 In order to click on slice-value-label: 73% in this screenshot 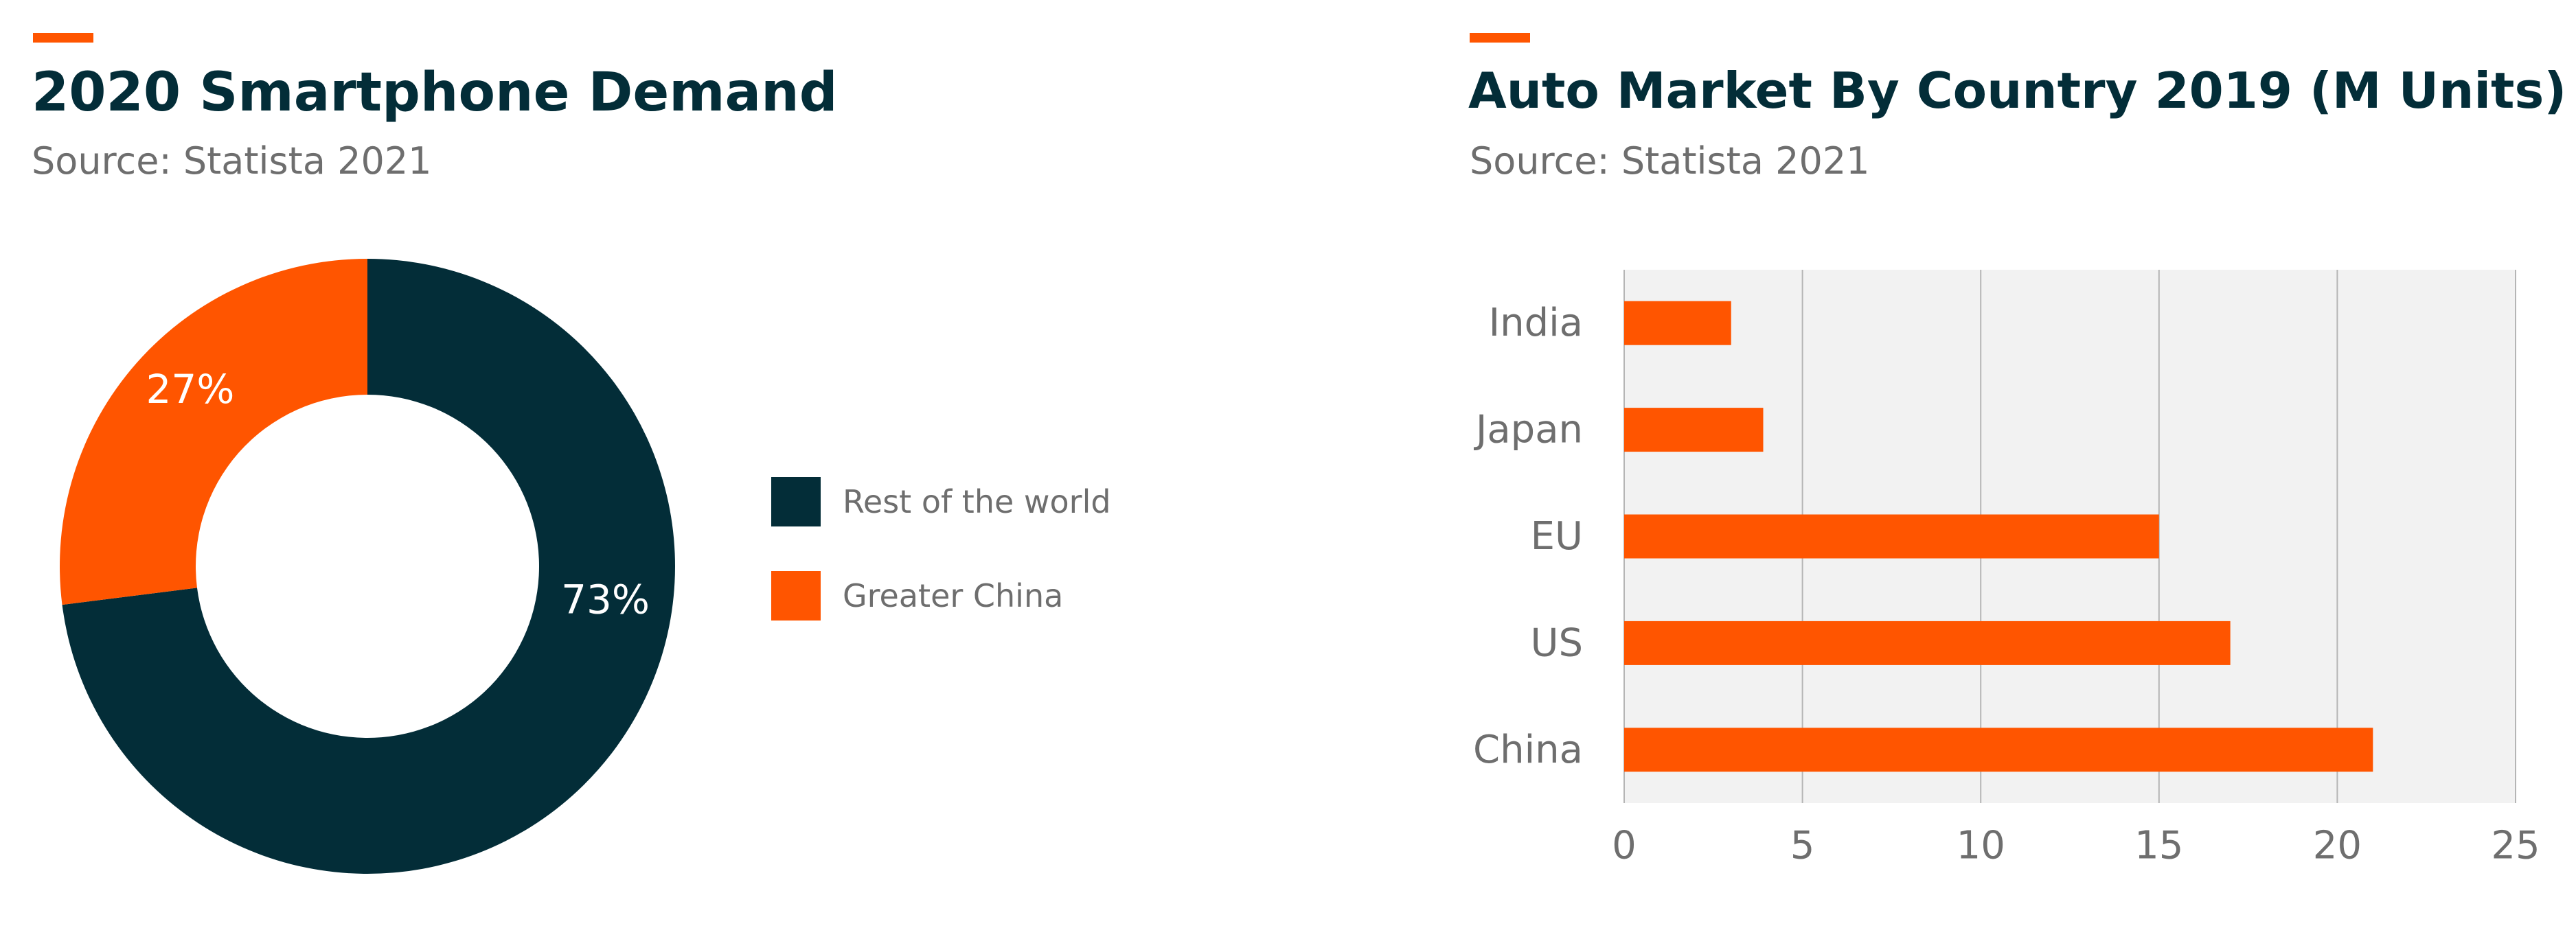, I will do `click(605, 600)`.